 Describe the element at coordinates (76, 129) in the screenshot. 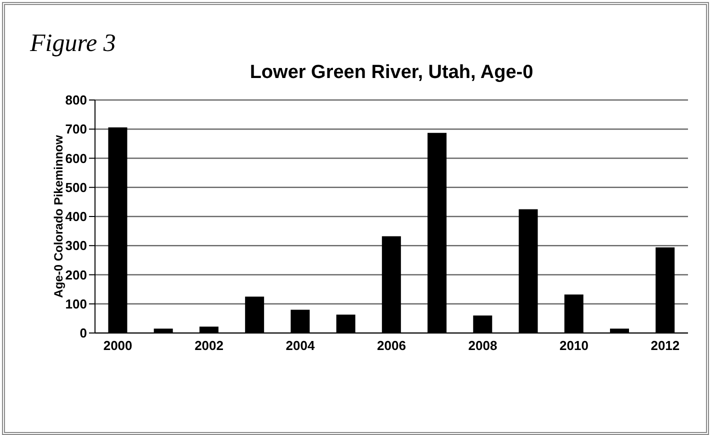

I see `y-tick-label: 700` at that location.